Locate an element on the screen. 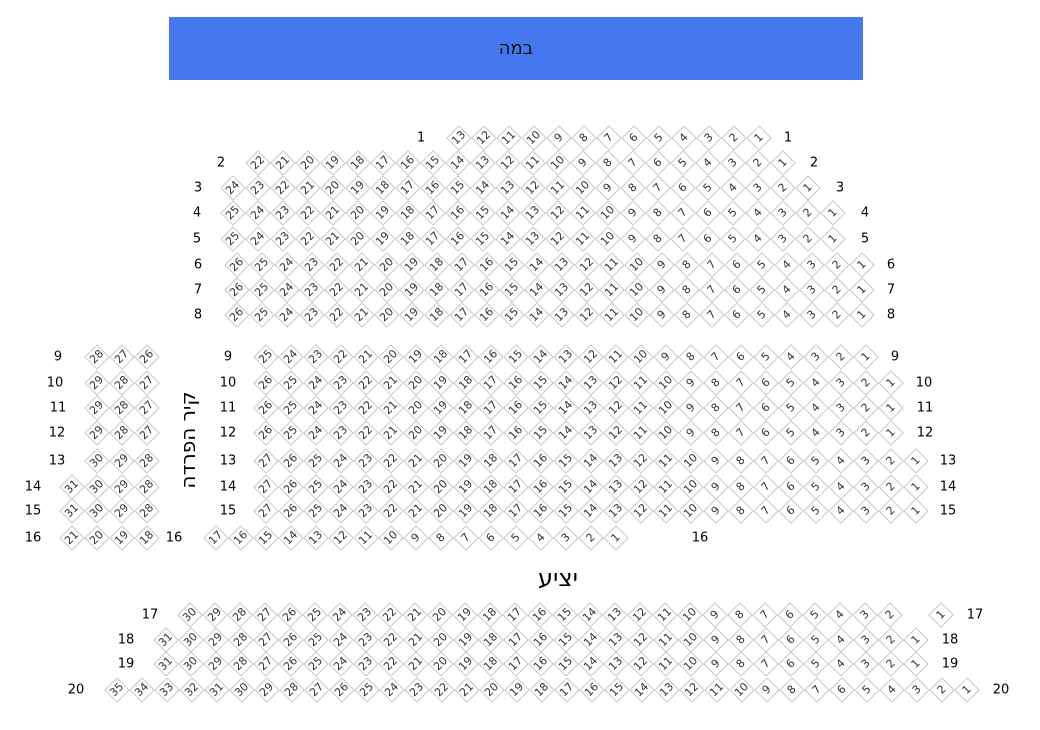 Image resolution: width=1040 pixels, height=730 pixels. seat: 32 is located at coordinates (192, 690).